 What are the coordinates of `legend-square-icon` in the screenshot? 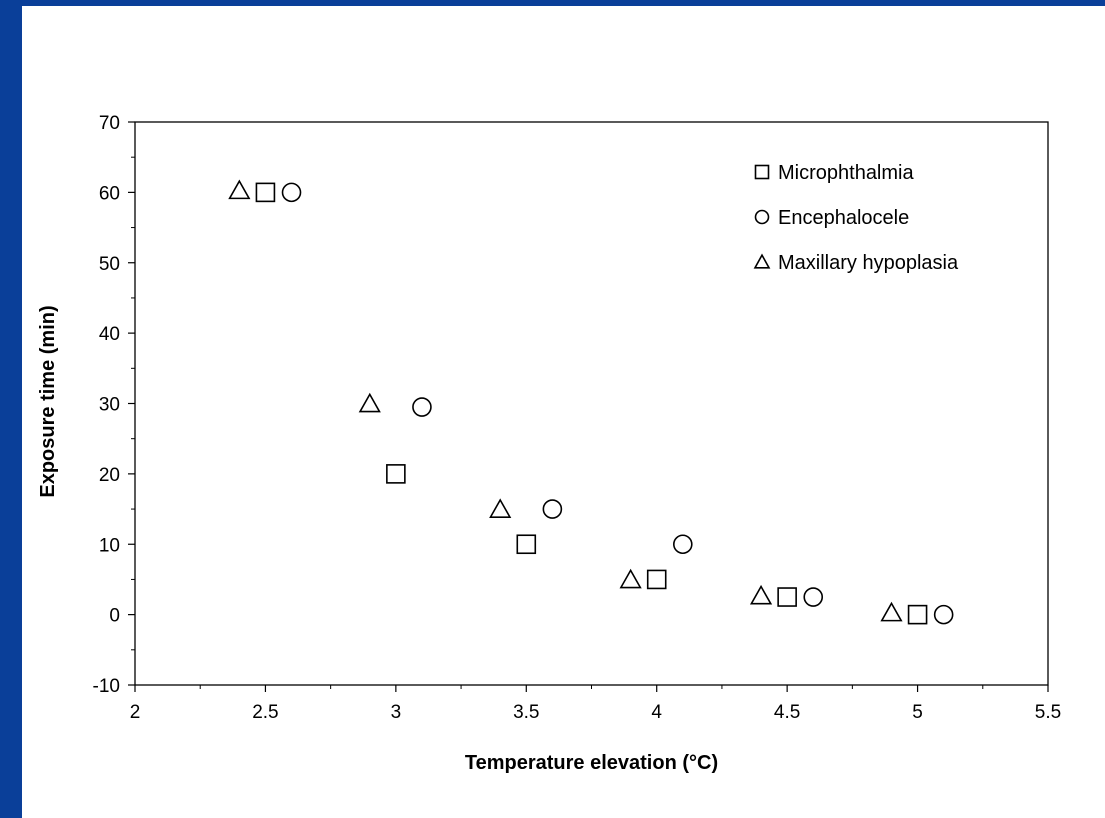 It's located at (762, 172).